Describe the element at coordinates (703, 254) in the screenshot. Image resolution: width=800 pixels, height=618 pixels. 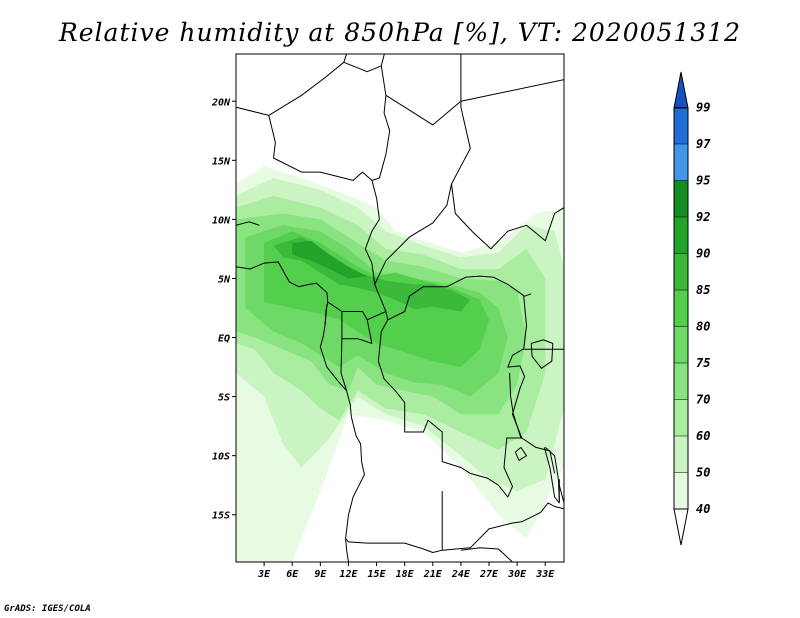
I see `colorbar-label: 90` at that location.